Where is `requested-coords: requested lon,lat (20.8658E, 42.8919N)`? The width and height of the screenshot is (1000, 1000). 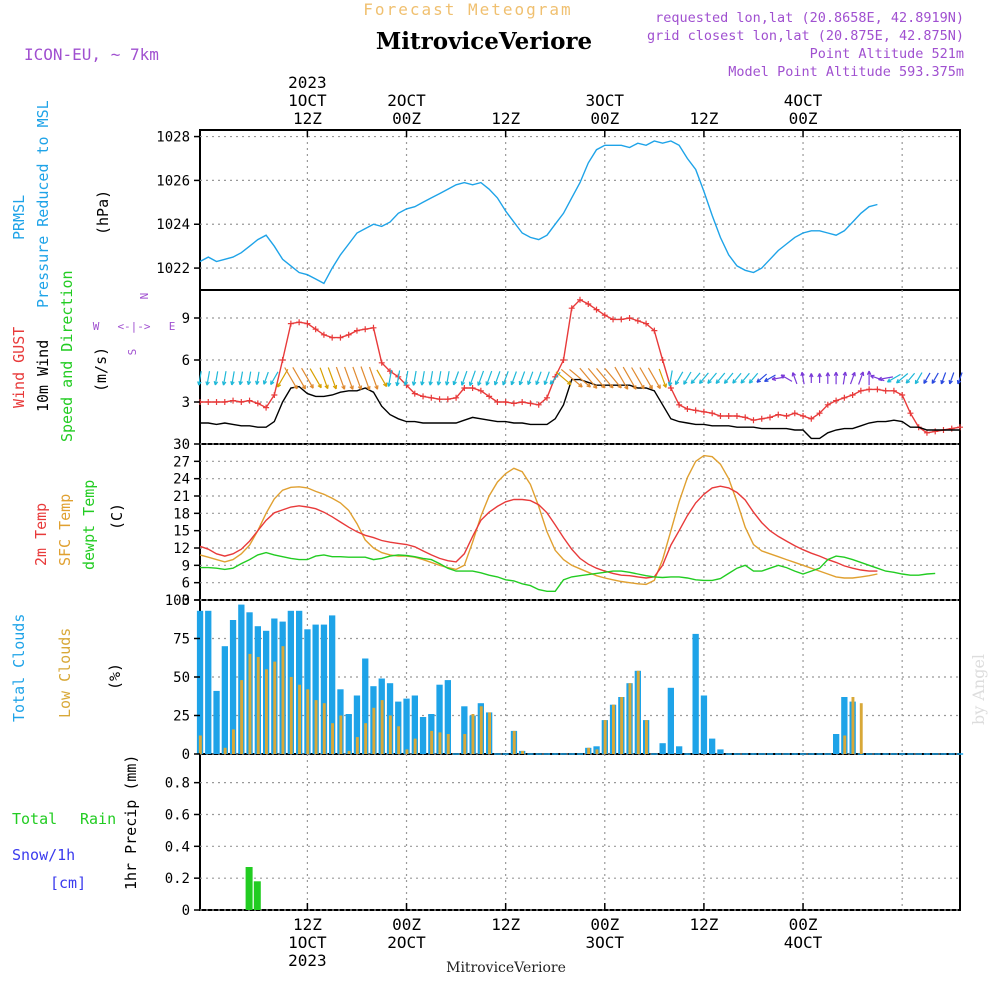 requested-coords: requested lon,lat (20.8658E, 42.8919N) is located at coordinates (809, 18).